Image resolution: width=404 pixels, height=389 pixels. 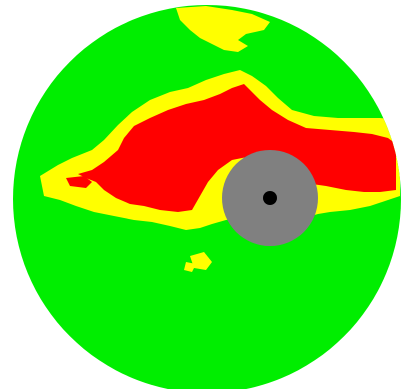 What do you see at coordinates (270, 198) in the screenshot?
I see `center-dot` at bounding box center [270, 198].